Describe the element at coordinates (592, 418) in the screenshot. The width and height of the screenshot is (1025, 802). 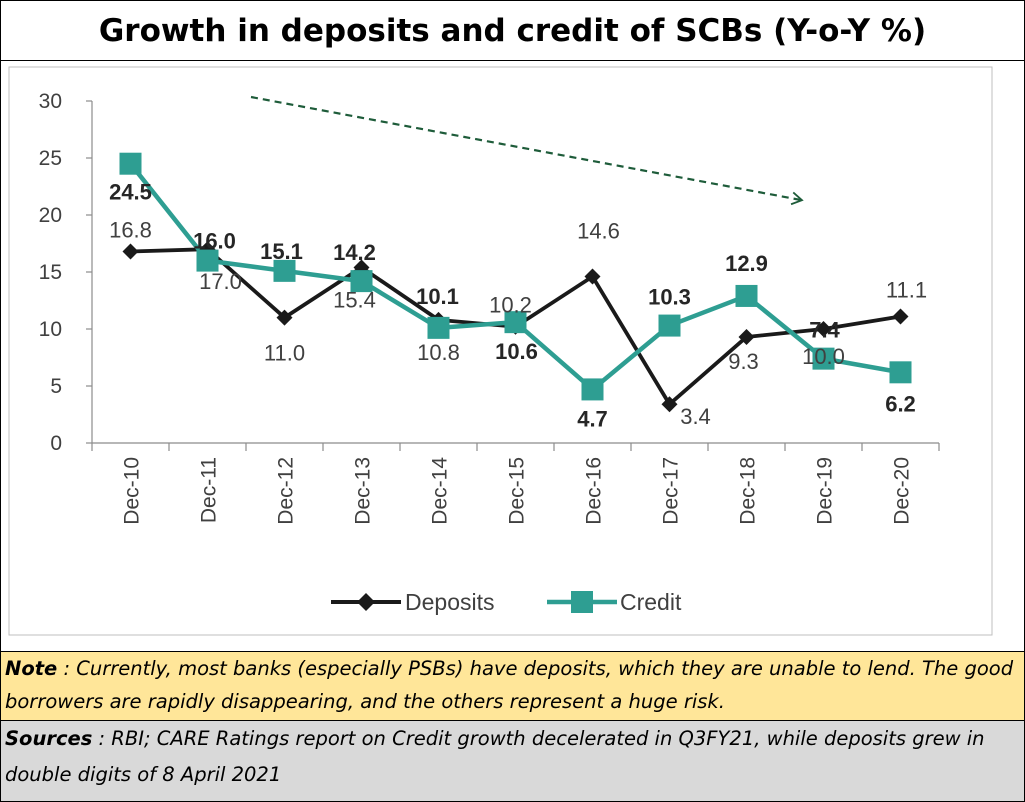
I see `credit-data-label: 4.7` at that location.